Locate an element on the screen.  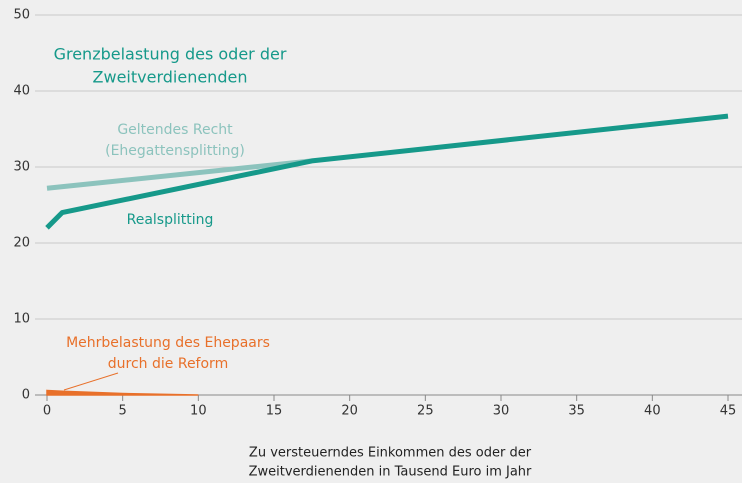
x-tick-label: 40 is located at coordinates (652, 411).